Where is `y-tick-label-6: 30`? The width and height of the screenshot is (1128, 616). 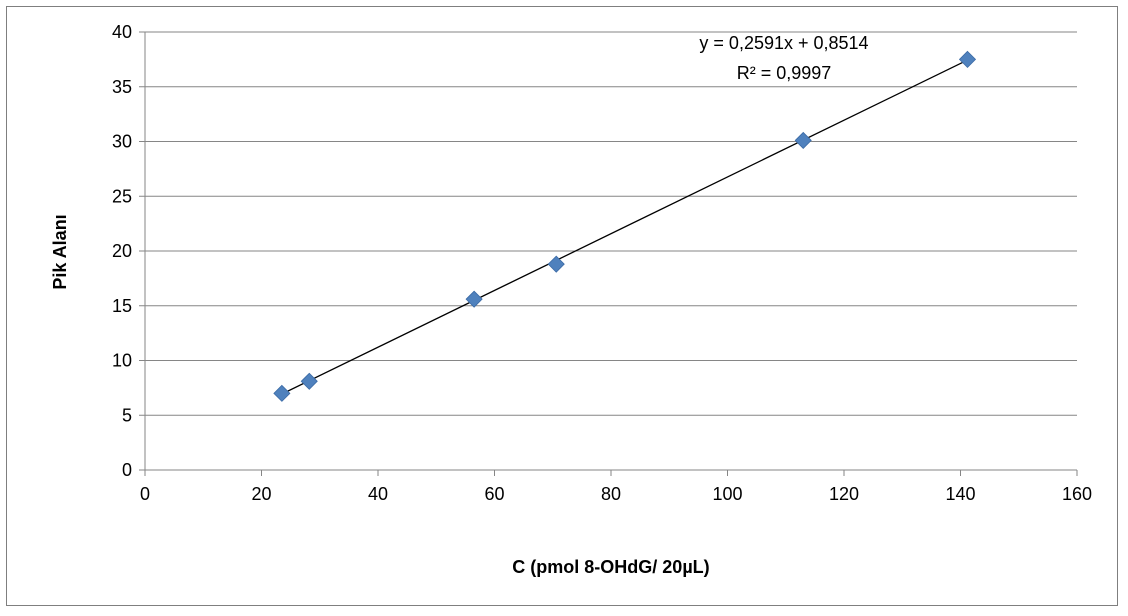
y-tick-label-6: 30 is located at coordinates (122, 142).